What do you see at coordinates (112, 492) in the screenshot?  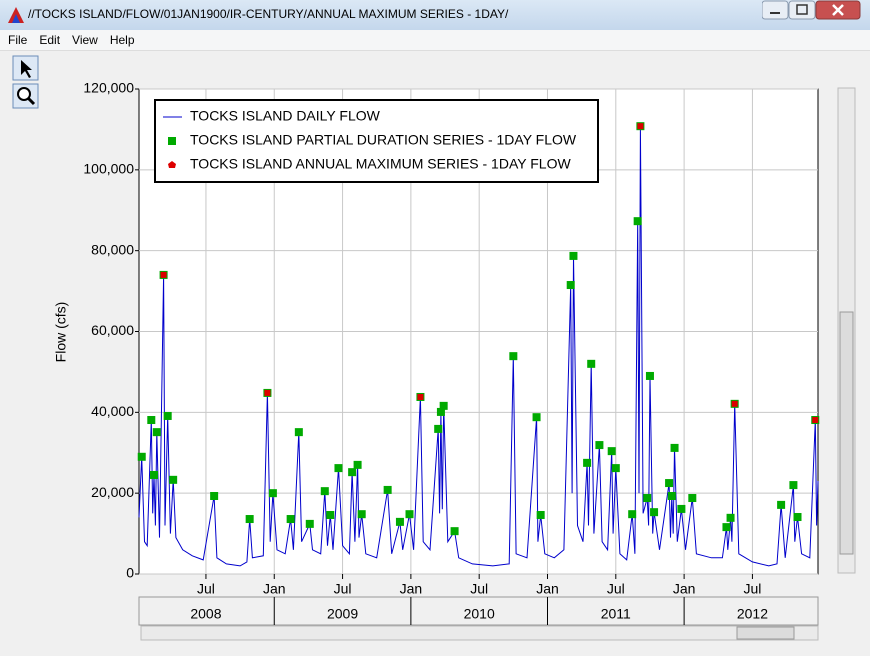 I see `y-tick-label: 20,000` at bounding box center [112, 492].